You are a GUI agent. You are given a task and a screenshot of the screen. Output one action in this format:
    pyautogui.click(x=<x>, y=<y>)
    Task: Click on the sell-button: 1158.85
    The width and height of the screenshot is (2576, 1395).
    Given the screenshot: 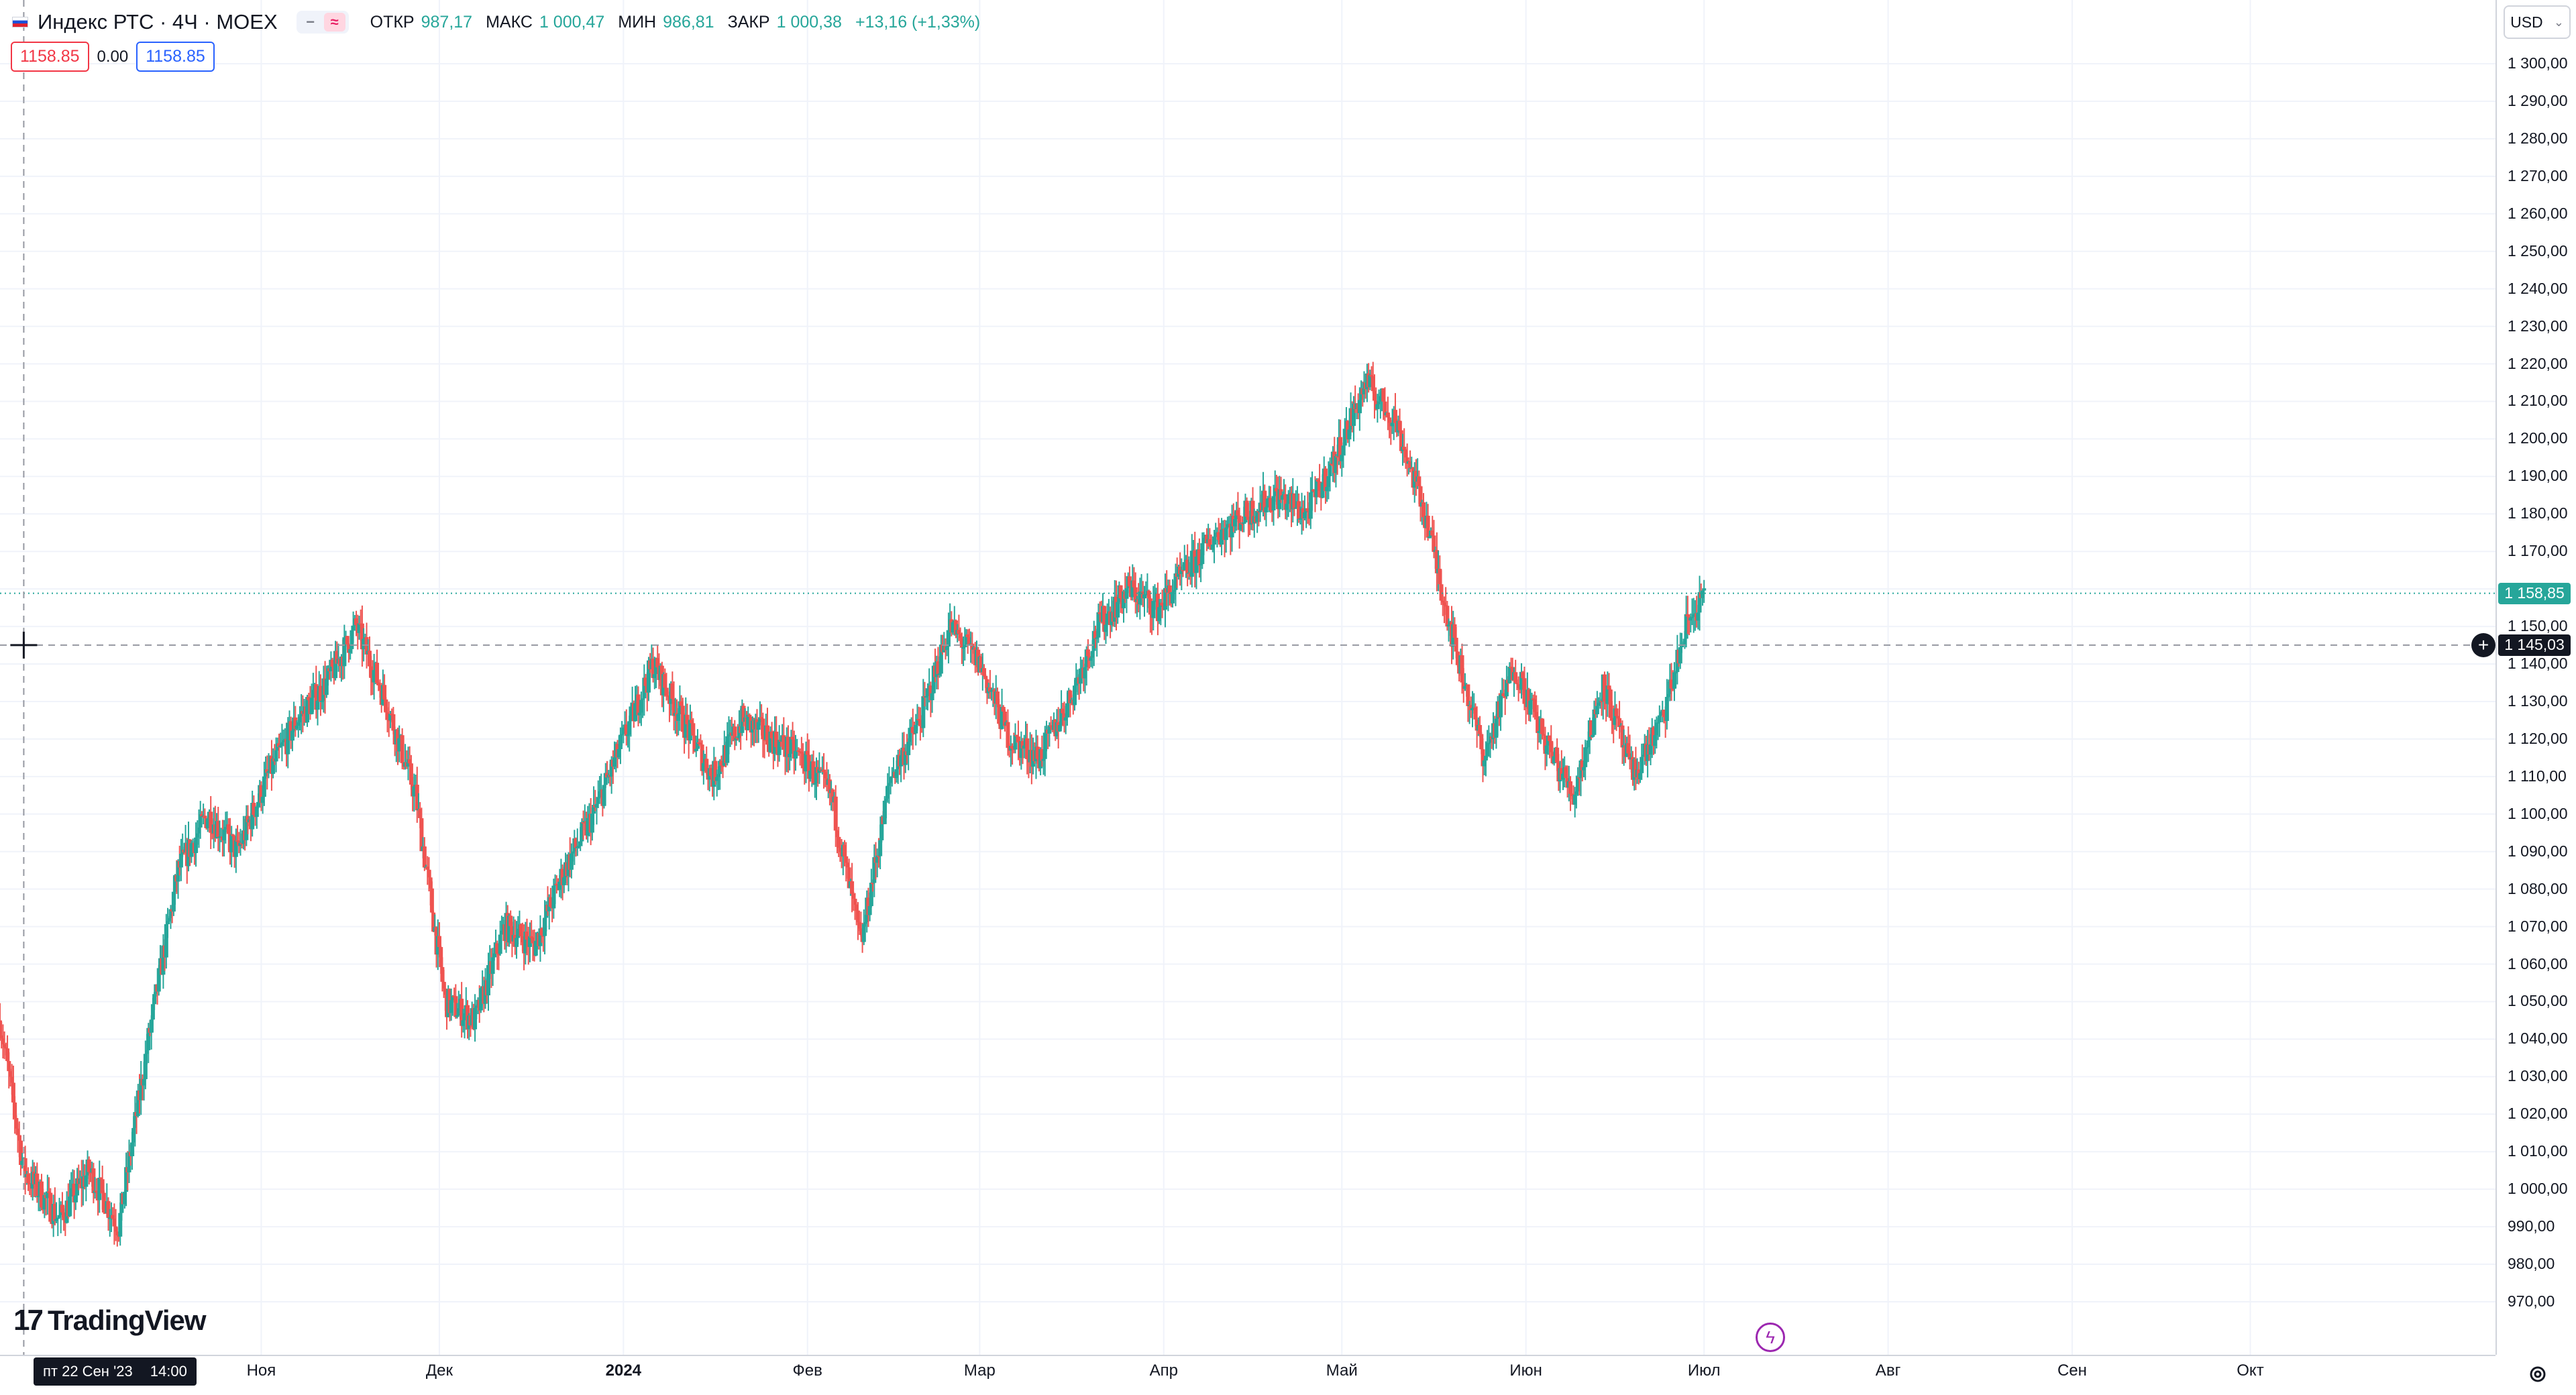 What is the action you would take?
    pyautogui.click(x=50, y=57)
    